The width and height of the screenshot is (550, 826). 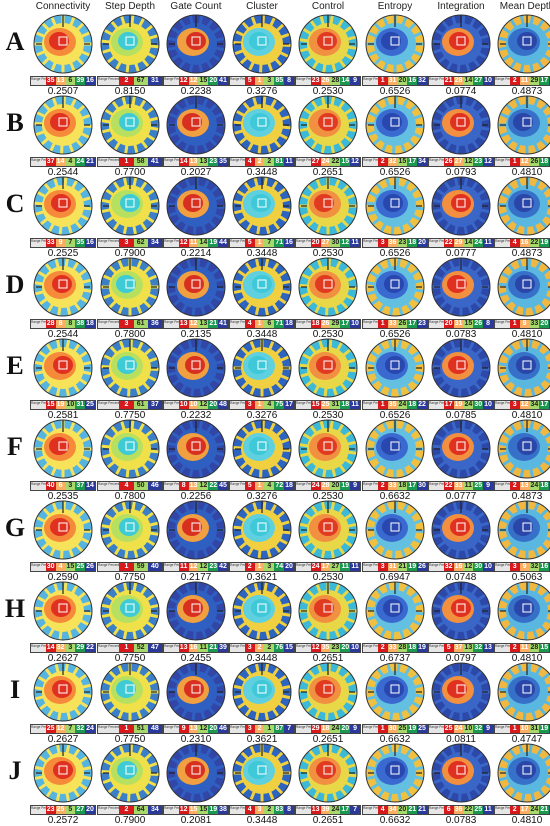 I want to click on range-percentage: 8, so click(x=289, y=810).